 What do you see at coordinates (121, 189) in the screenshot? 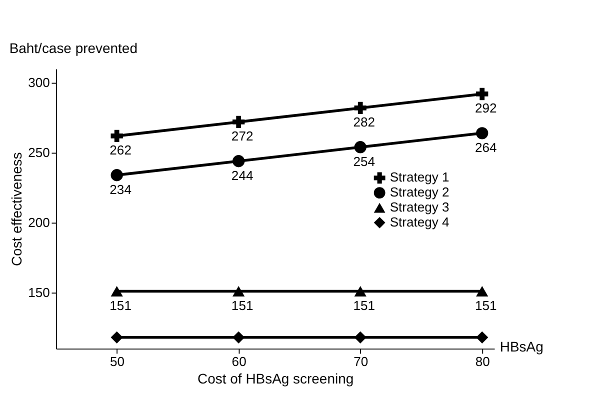
I see `data-label: 234` at bounding box center [121, 189].